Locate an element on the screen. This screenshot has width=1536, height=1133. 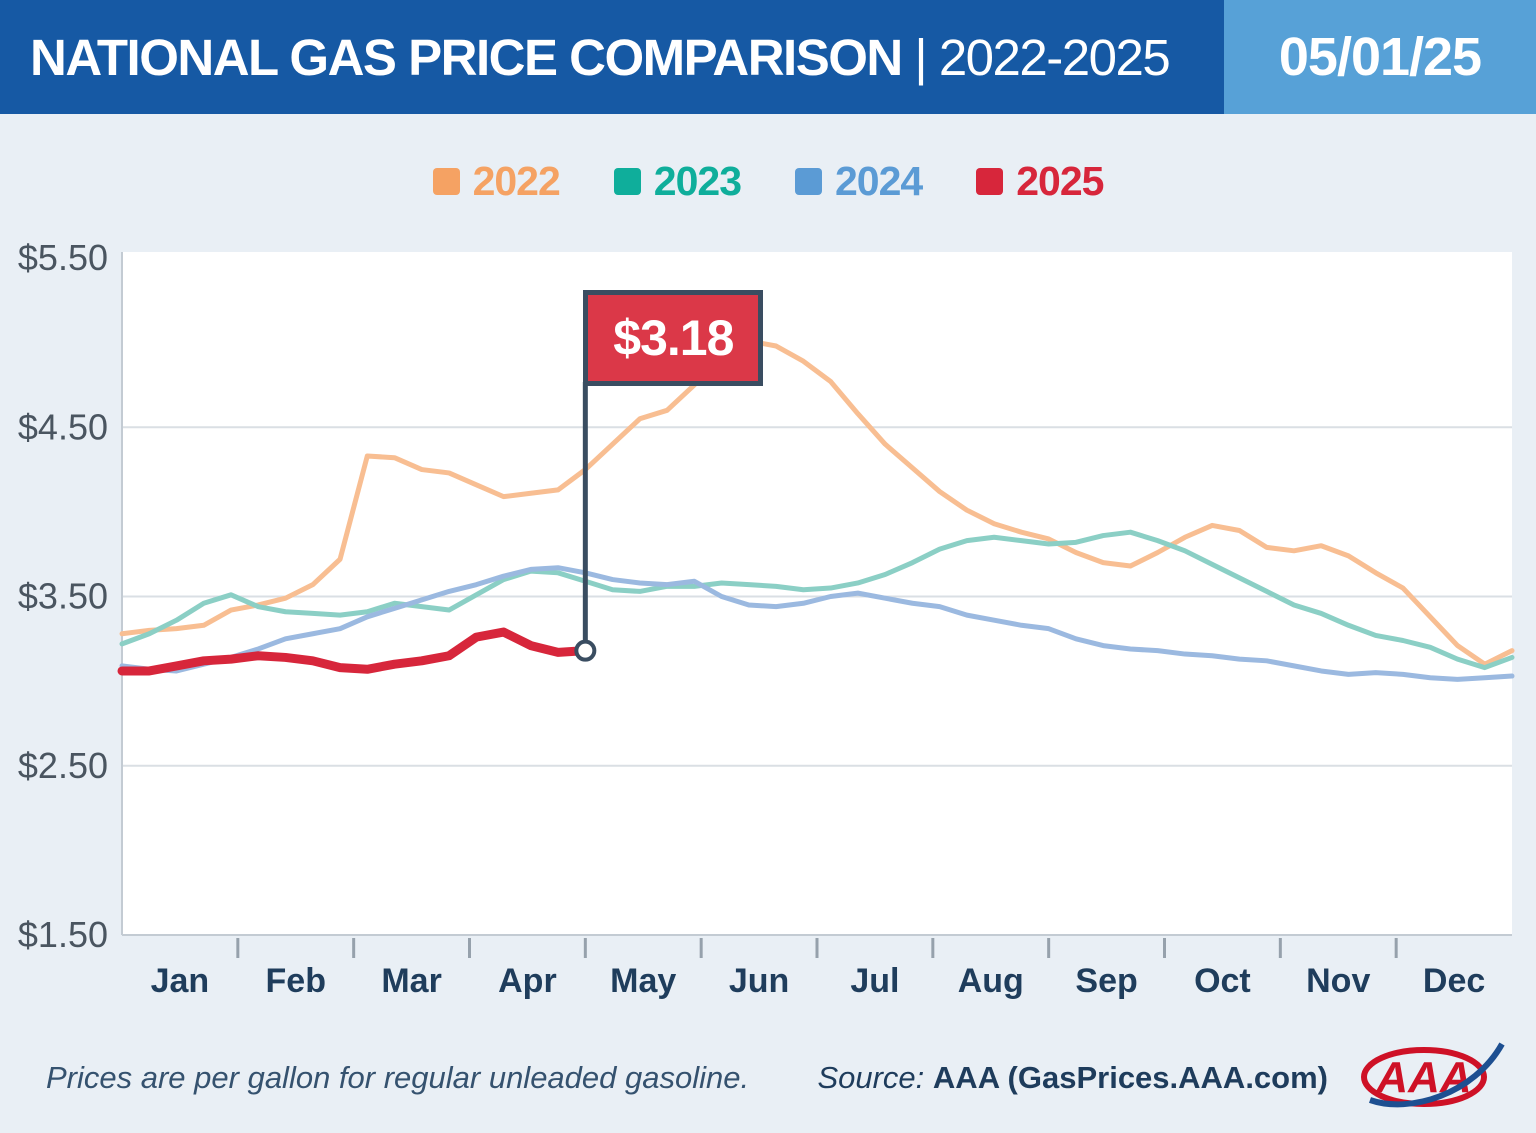
date-badge-label: 05/01/25 is located at coordinates (1380, 57).